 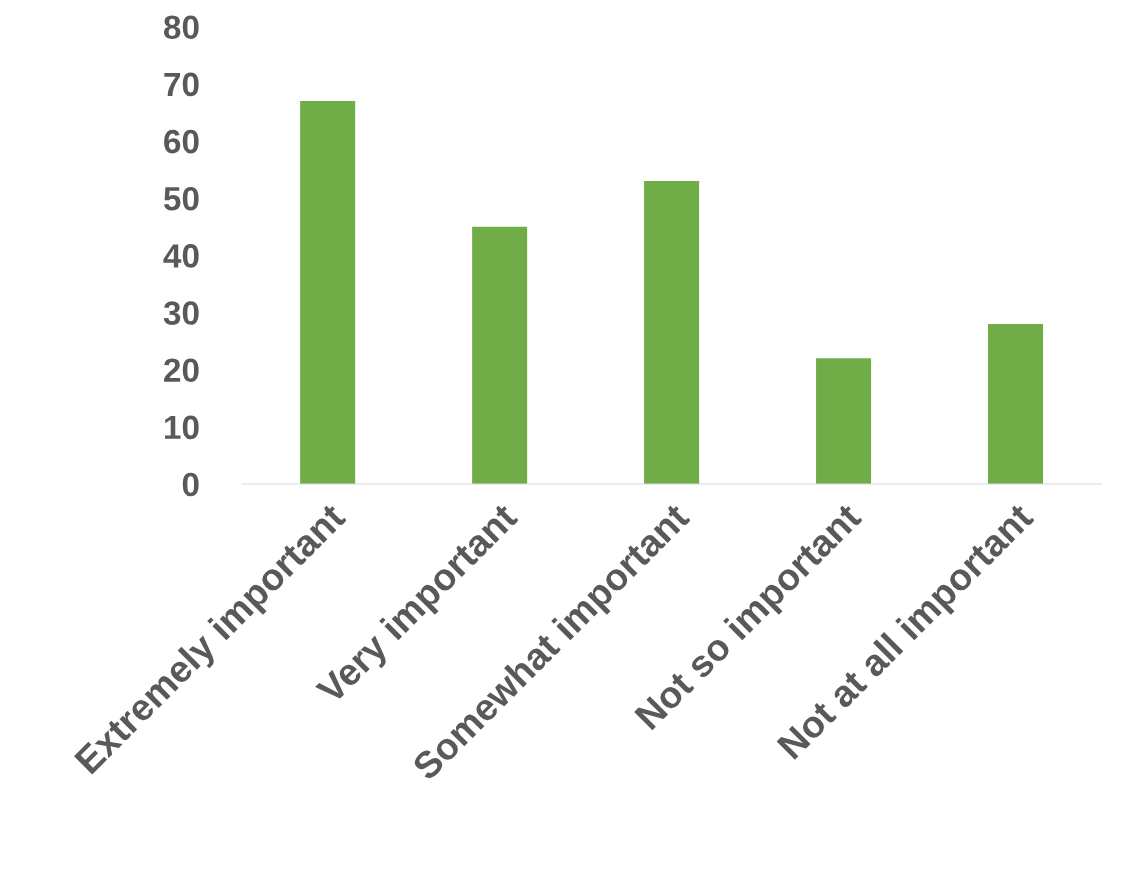 What do you see at coordinates (182, 427) in the screenshot?
I see `y-tick-label: 10` at bounding box center [182, 427].